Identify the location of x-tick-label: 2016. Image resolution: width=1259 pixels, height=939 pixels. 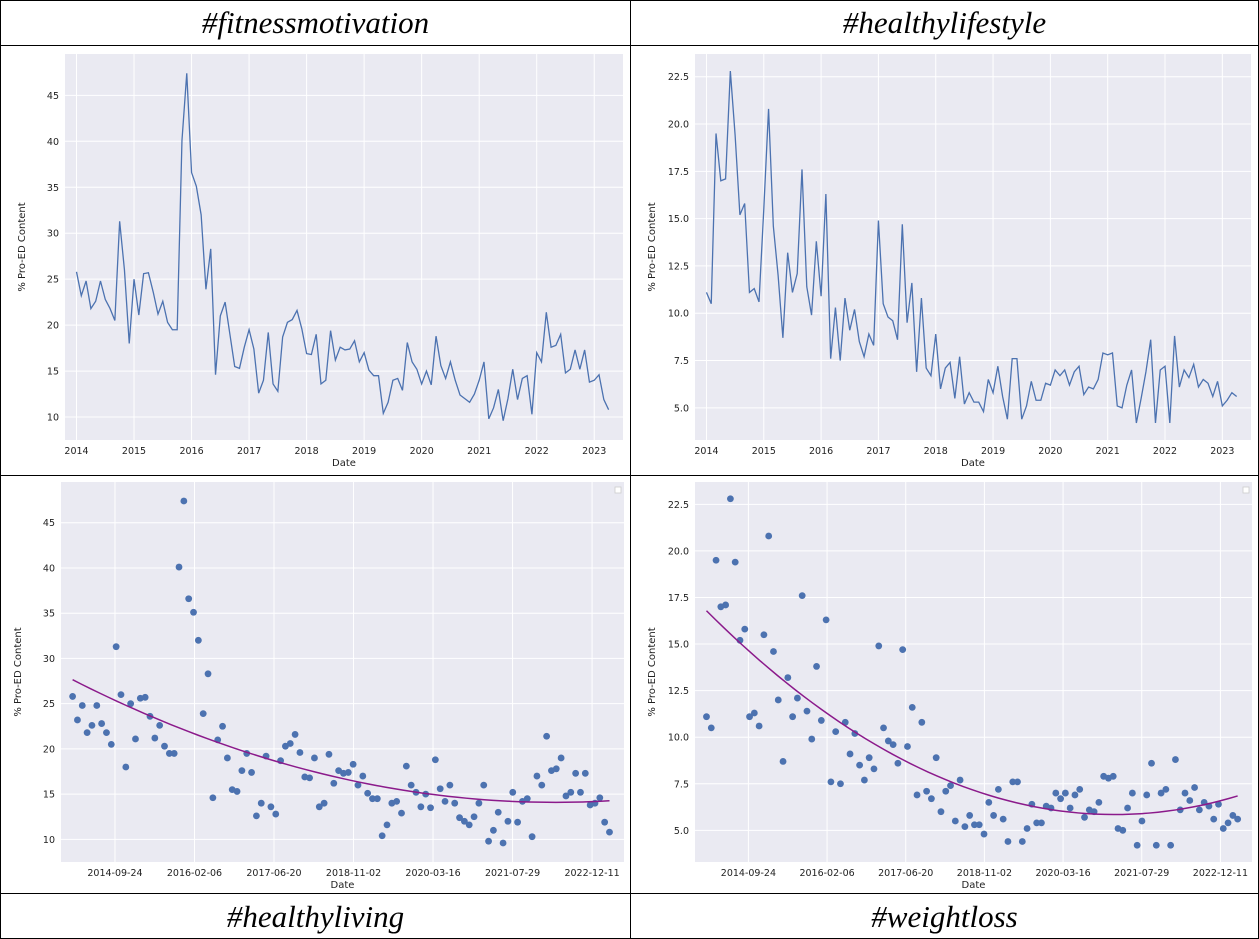
(821, 451).